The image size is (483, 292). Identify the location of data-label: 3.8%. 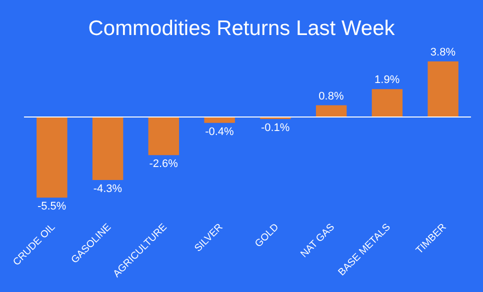
(443, 52).